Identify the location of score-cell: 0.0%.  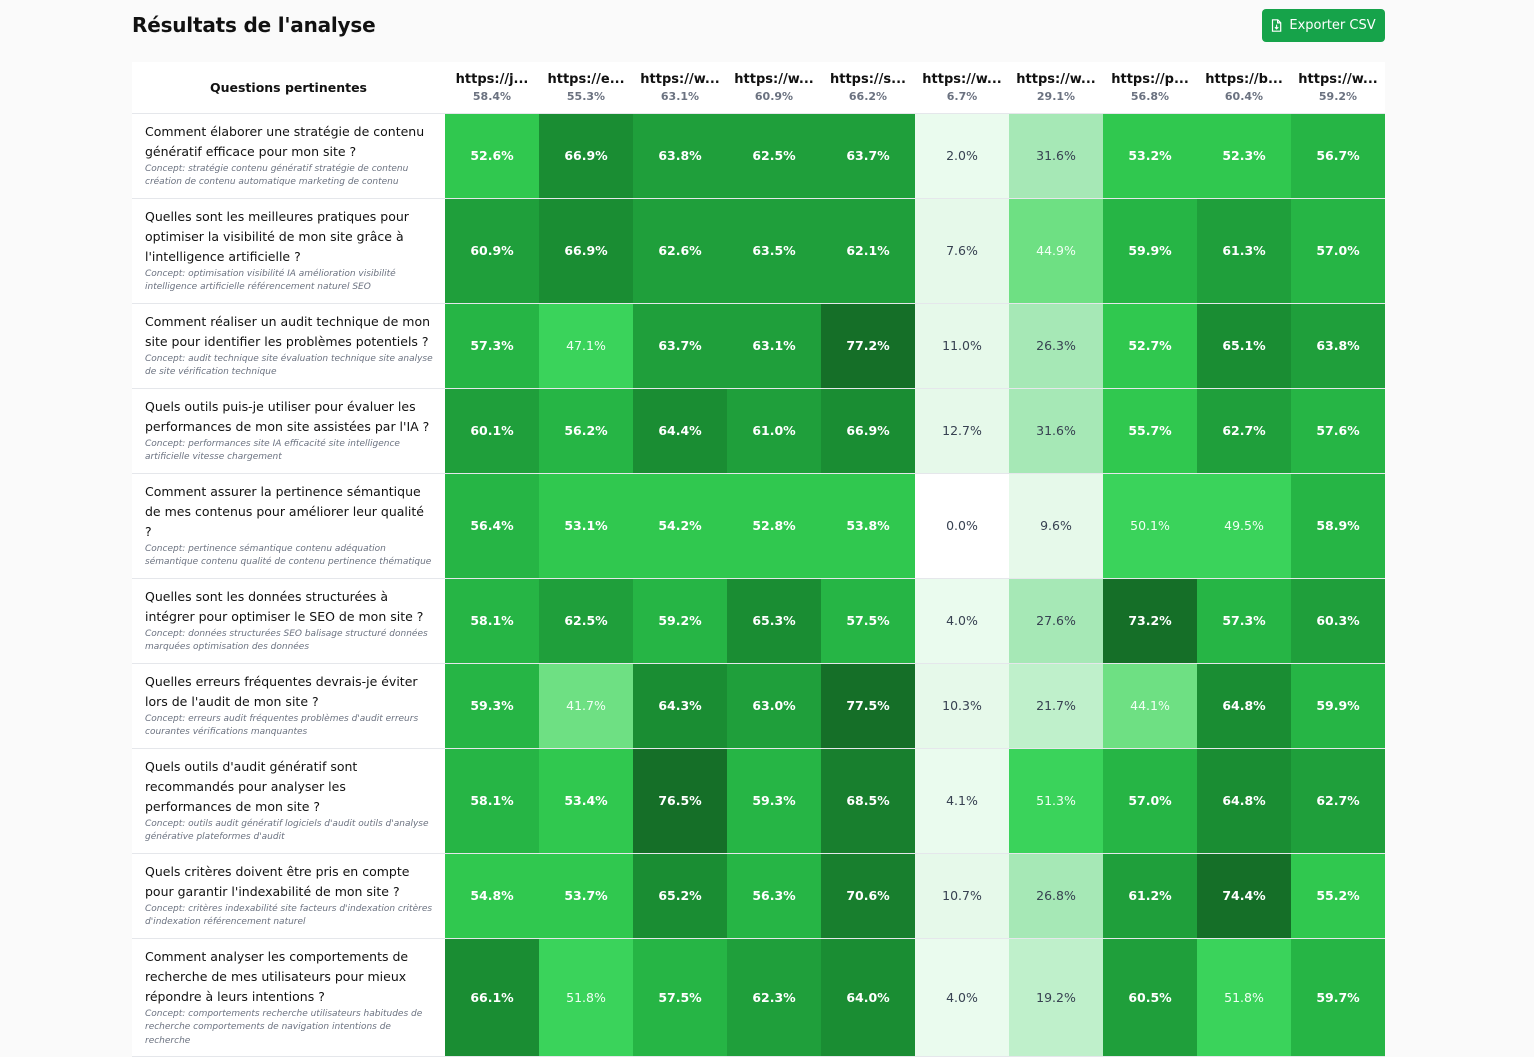
(962, 526).